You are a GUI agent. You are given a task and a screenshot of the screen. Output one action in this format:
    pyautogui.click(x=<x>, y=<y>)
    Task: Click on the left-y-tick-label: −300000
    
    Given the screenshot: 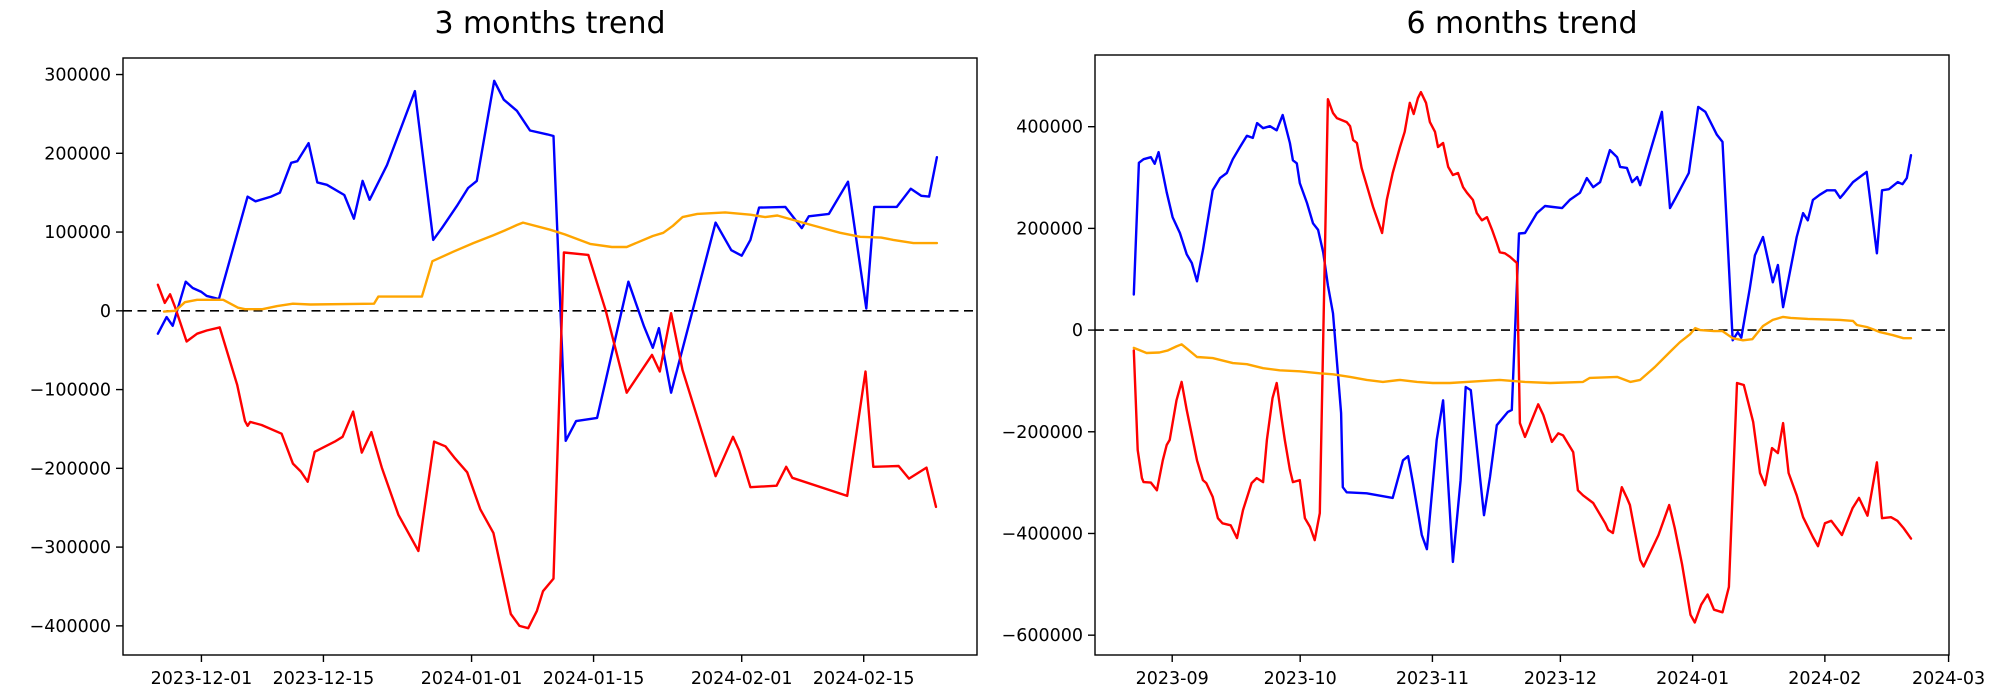 What is the action you would take?
    pyautogui.click(x=70, y=548)
    